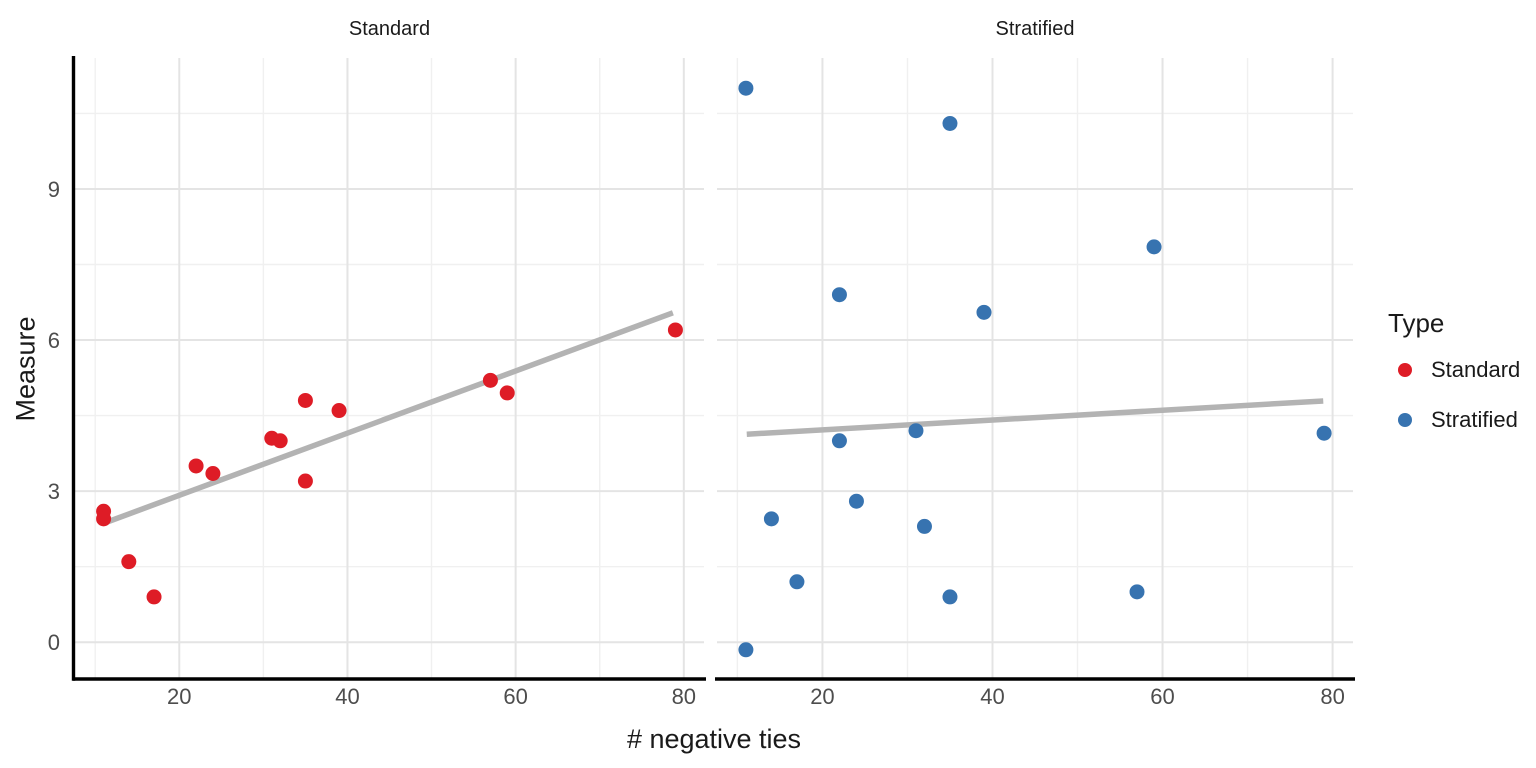  What do you see at coordinates (54, 189) in the screenshot?
I see `y-tick-label: 9` at bounding box center [54, 189].